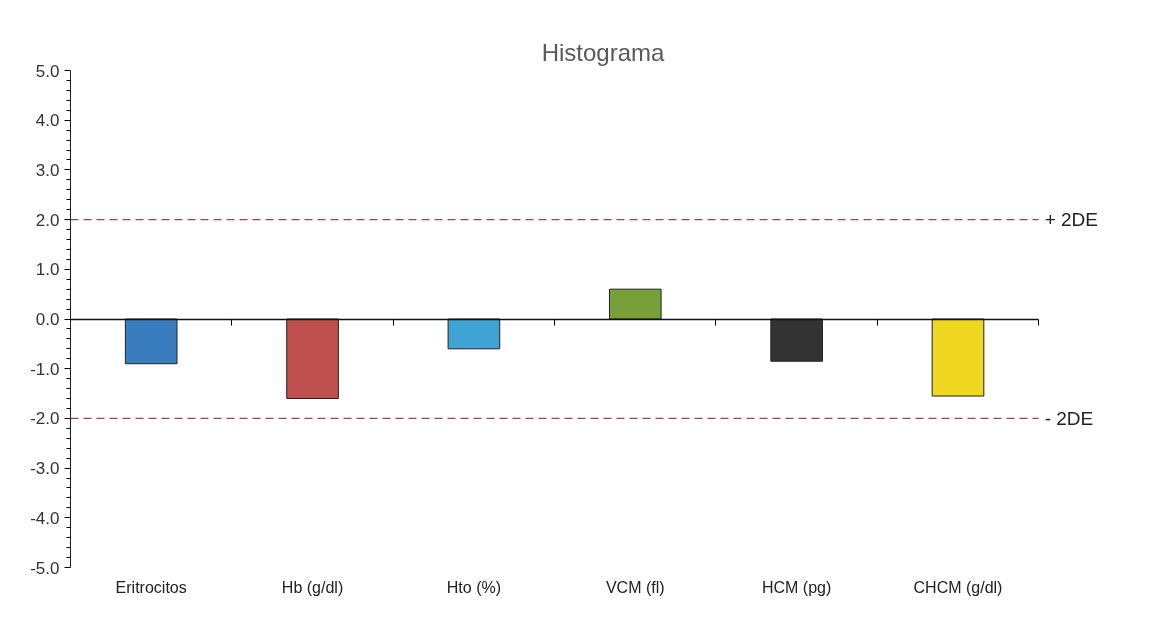  Describe the element at coordinates (45, 369) in the screenshot. I see `y-tick-label: -1.0` at that location.